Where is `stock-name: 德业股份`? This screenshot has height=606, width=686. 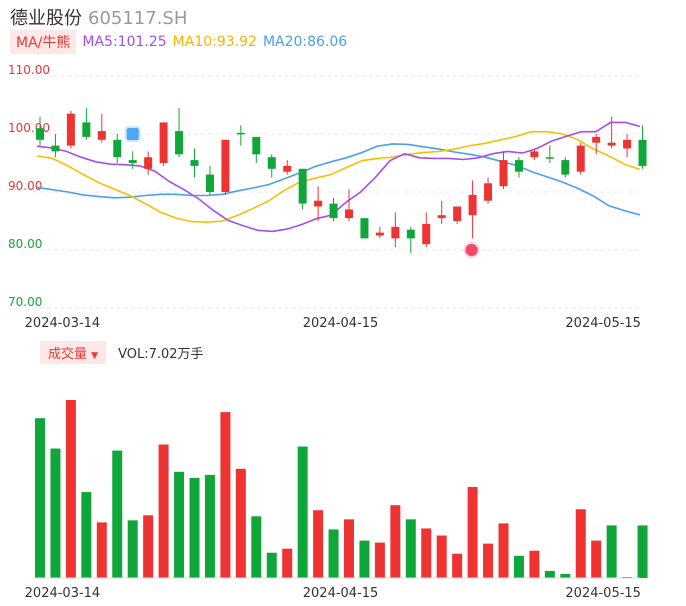 stock-name: 德业股份 is located at coordinates (46, 18).